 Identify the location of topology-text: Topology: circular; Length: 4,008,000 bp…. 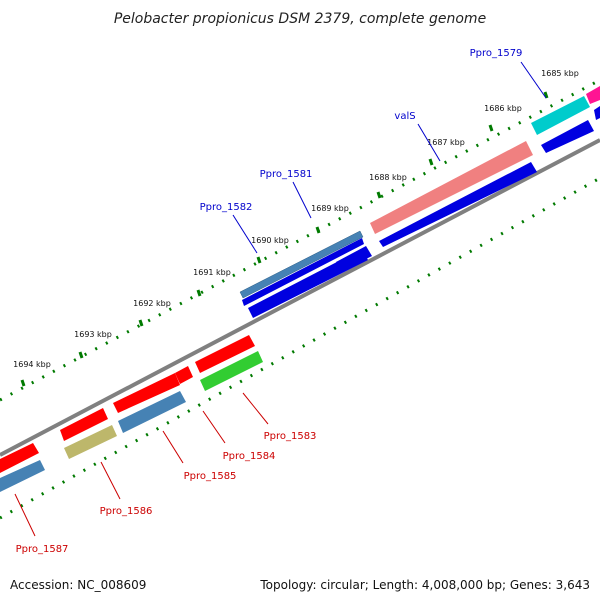
(425, 585).